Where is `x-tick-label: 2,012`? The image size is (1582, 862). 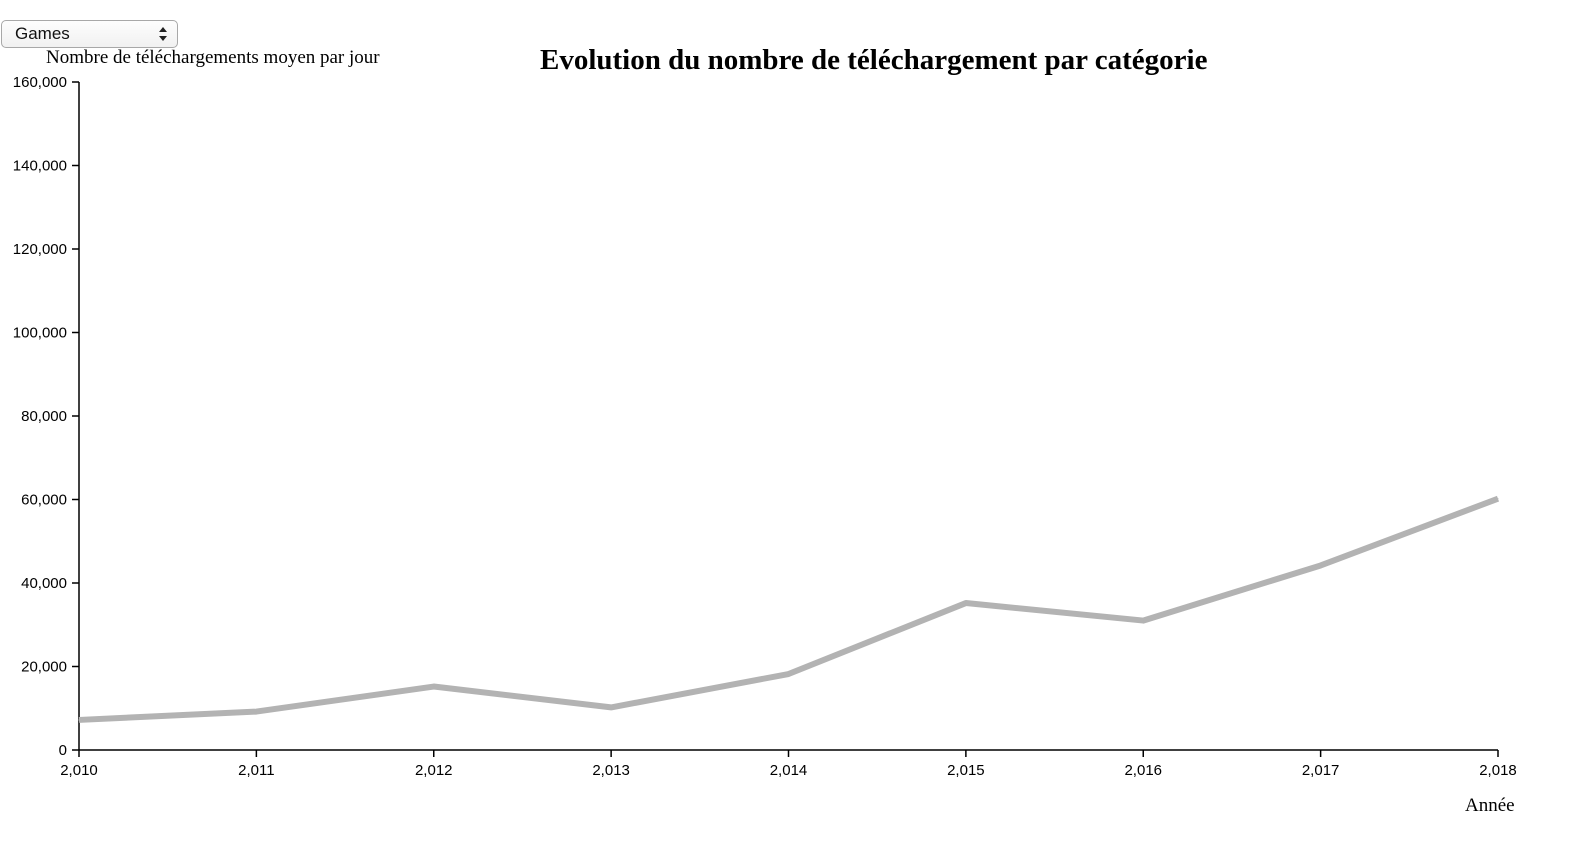
x-tick-label: 2,012 is located at coordinates (434, 770).